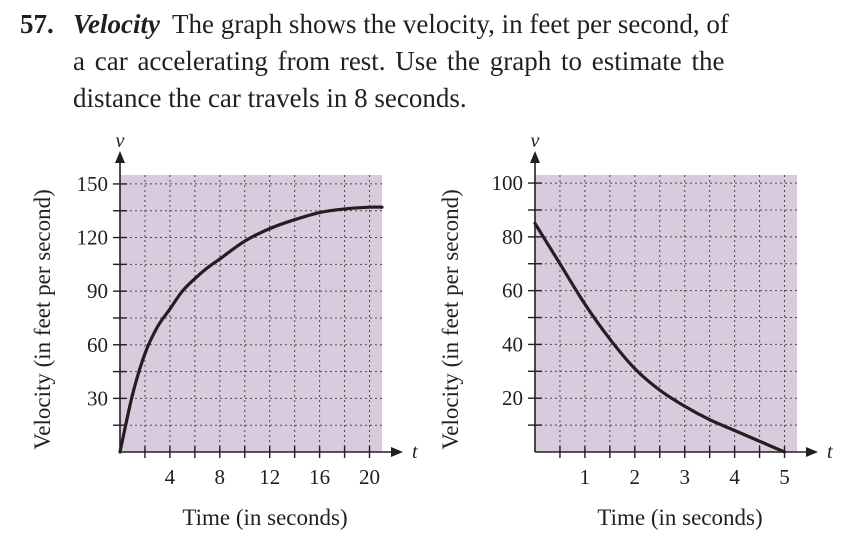 This screenshot has height=544, width=854. Describe the element at coordinates (220, 477) in the screenshot. I see `x-tick-label: 8` at that location.